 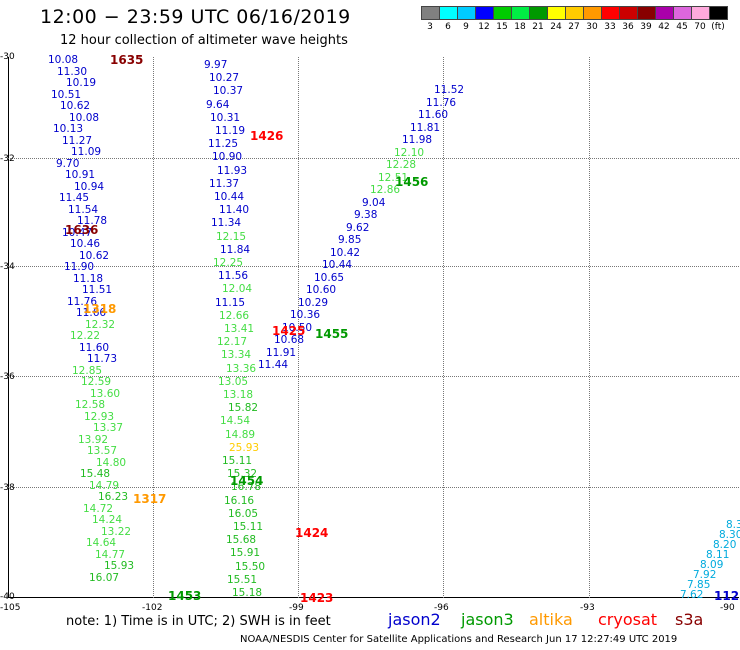 I want to click on wave-height-value: 10.46, so click(x=85, y=244).